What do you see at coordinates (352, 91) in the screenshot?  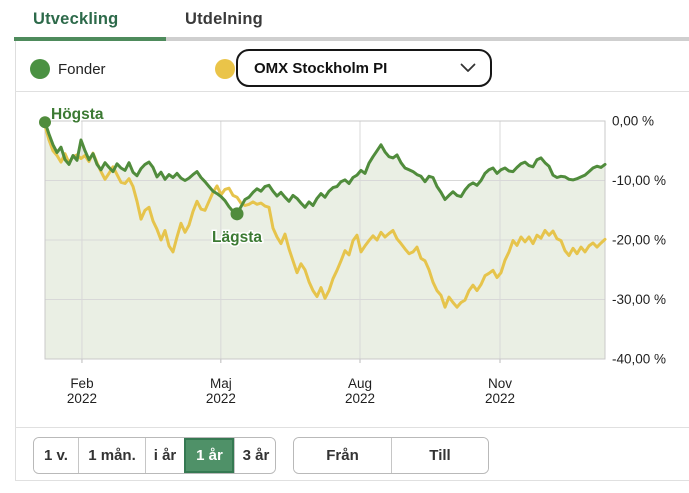 I see `separator-top` at bounding box center [352, 91].